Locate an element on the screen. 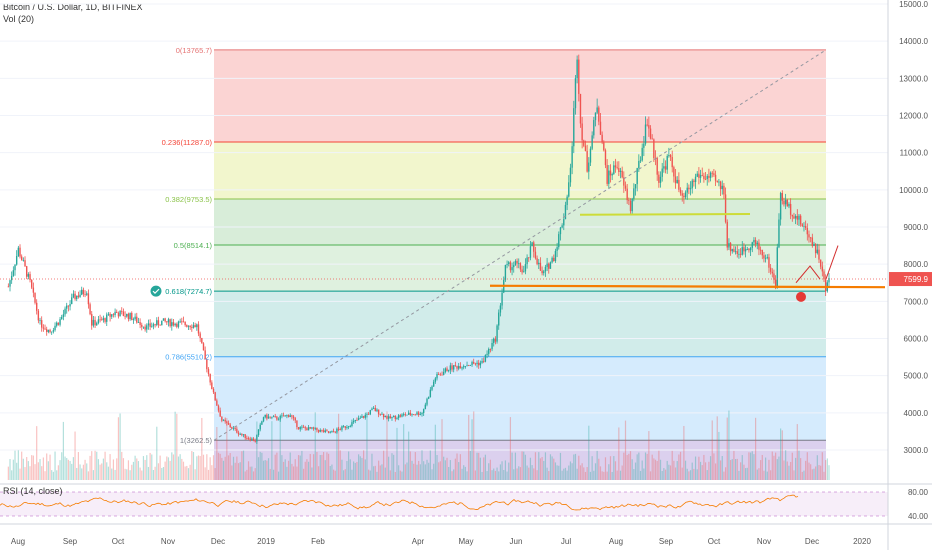  fib-label: 0.382(9753.5) is located at coordinates (188, 199).